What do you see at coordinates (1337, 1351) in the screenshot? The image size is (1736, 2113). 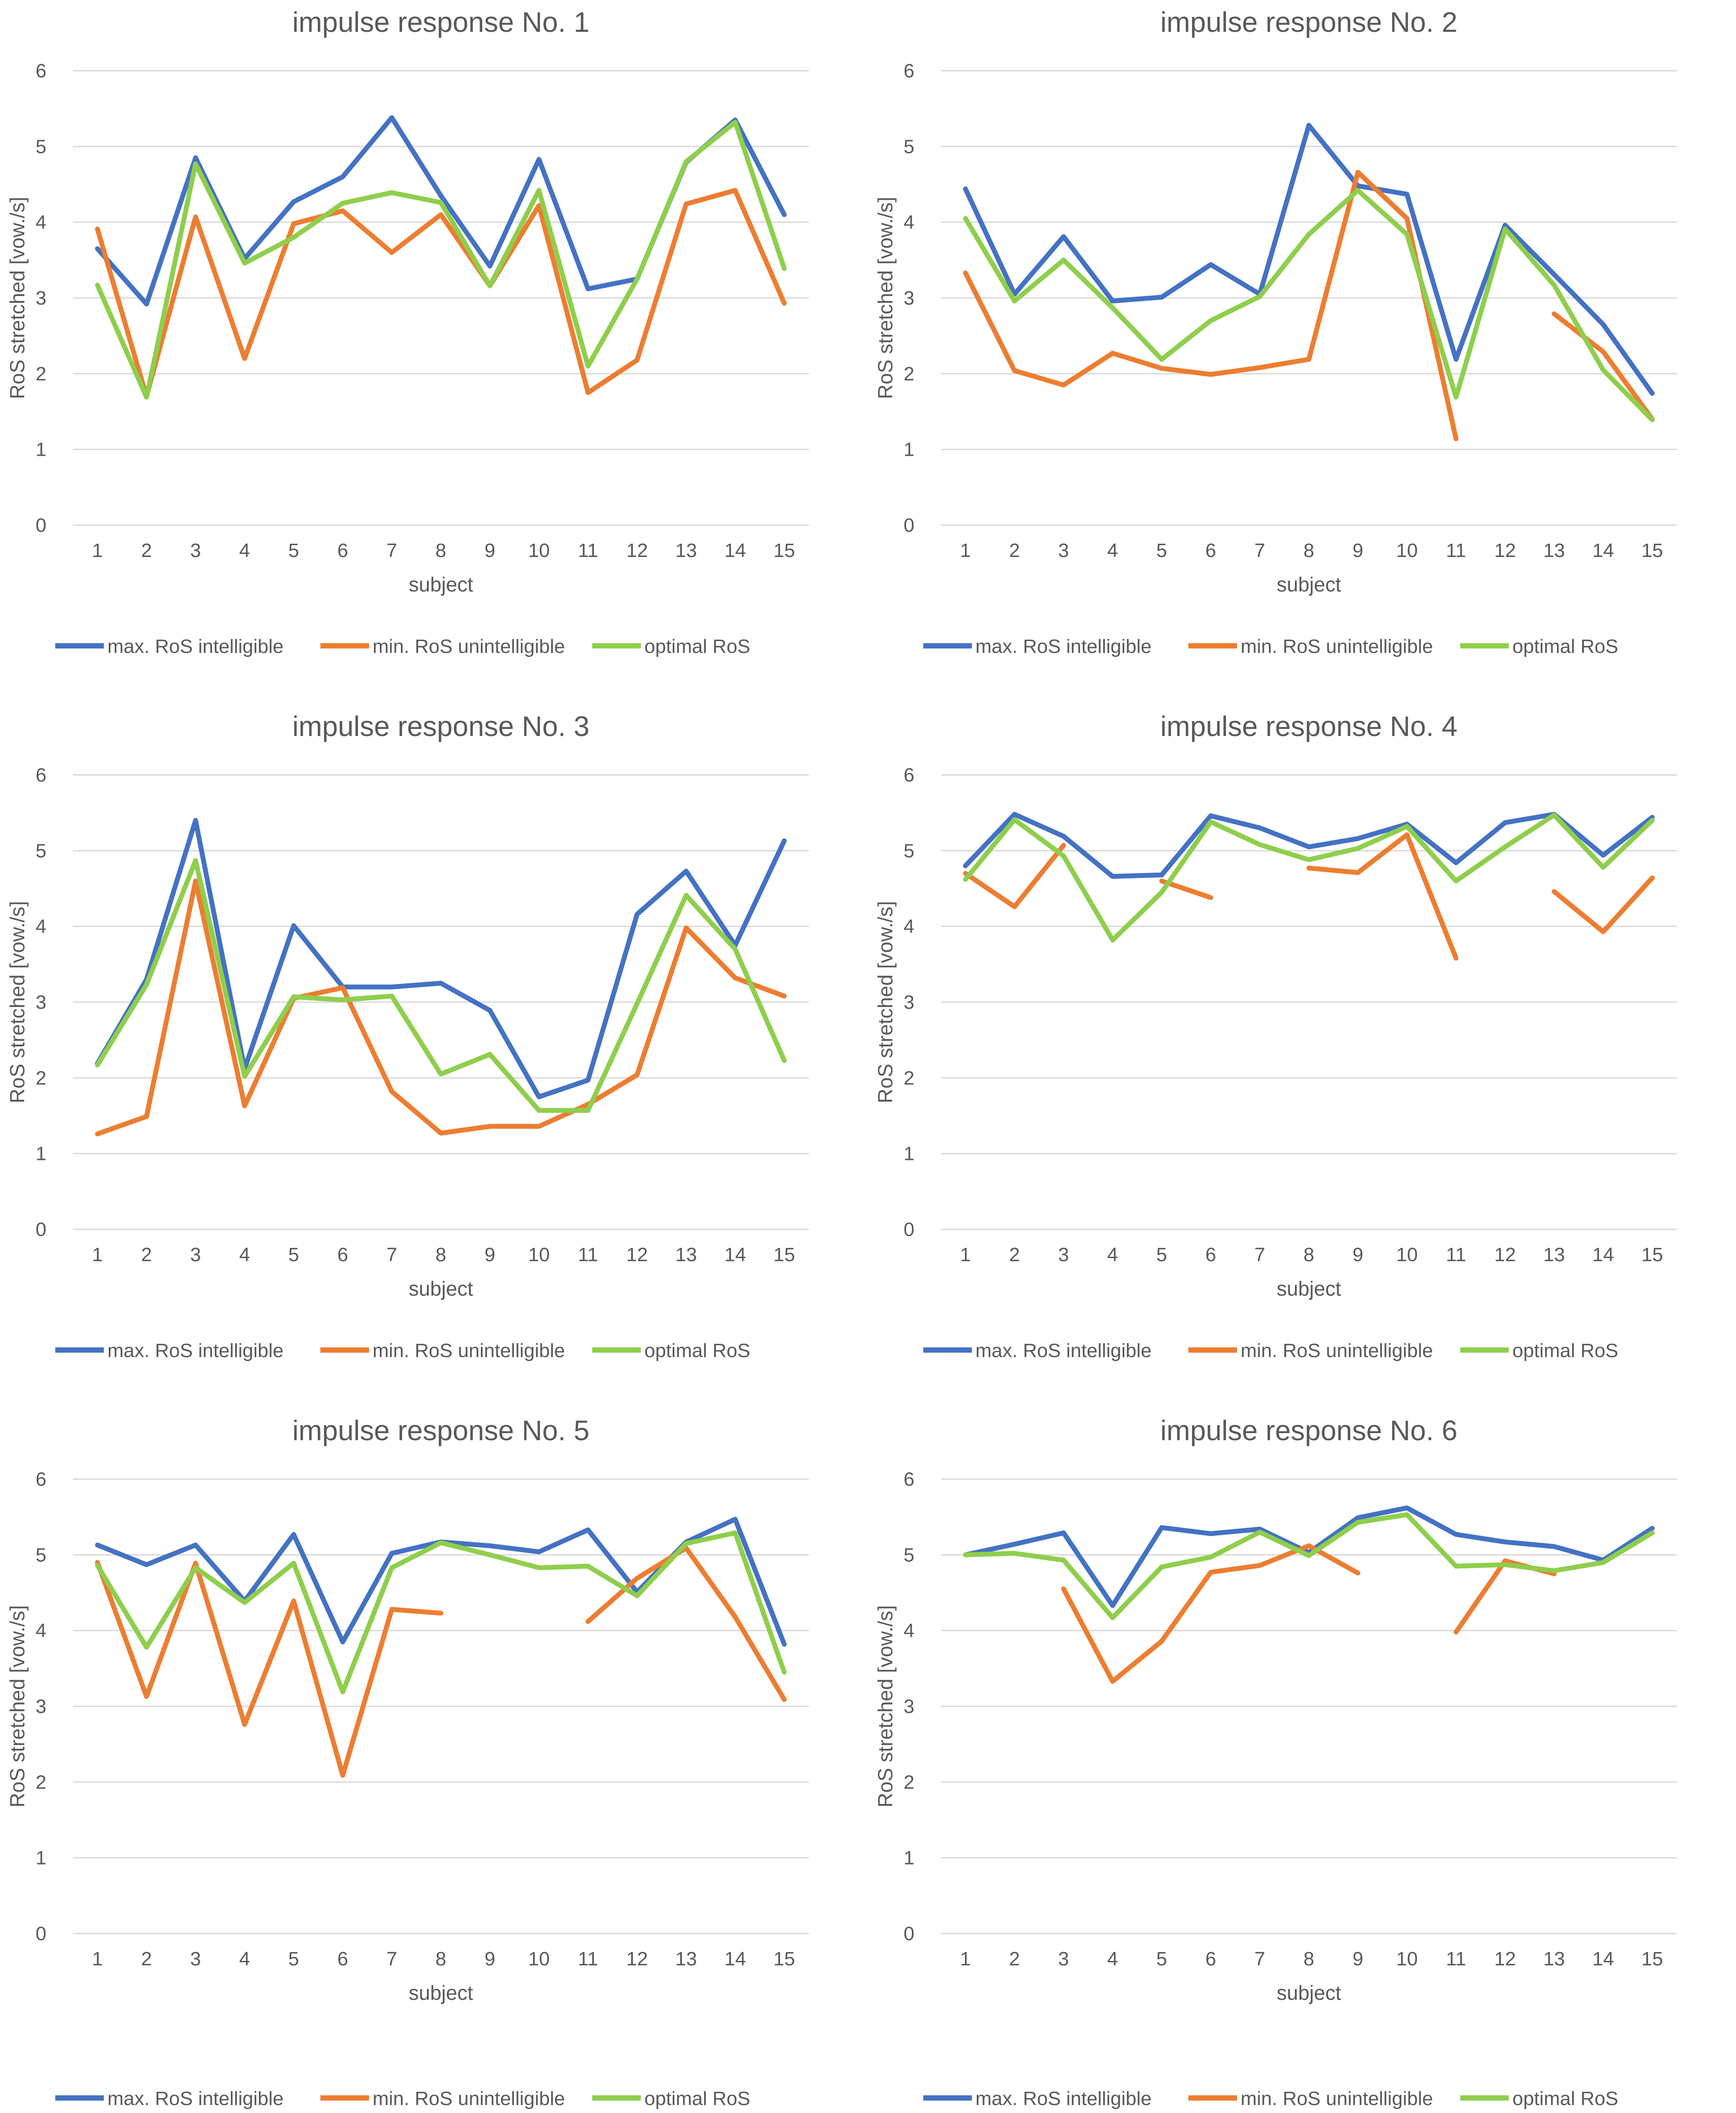 I see `legend-label: min. RoS unintelligible` at bounding box center [1337, 1351].